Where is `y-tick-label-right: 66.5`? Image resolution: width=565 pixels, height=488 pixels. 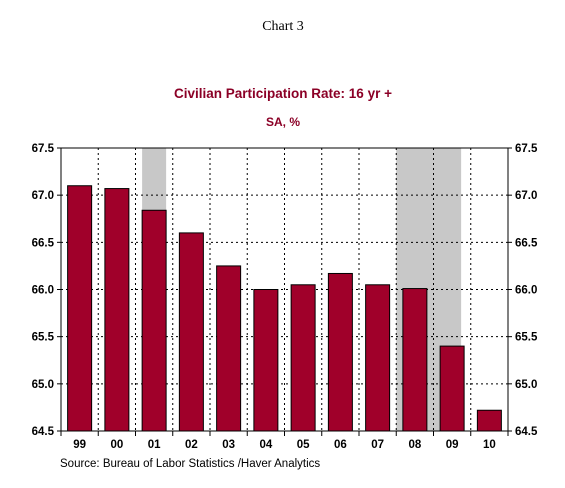
y-tick-label-right: 66.5 is located at coordinates (526, 243).